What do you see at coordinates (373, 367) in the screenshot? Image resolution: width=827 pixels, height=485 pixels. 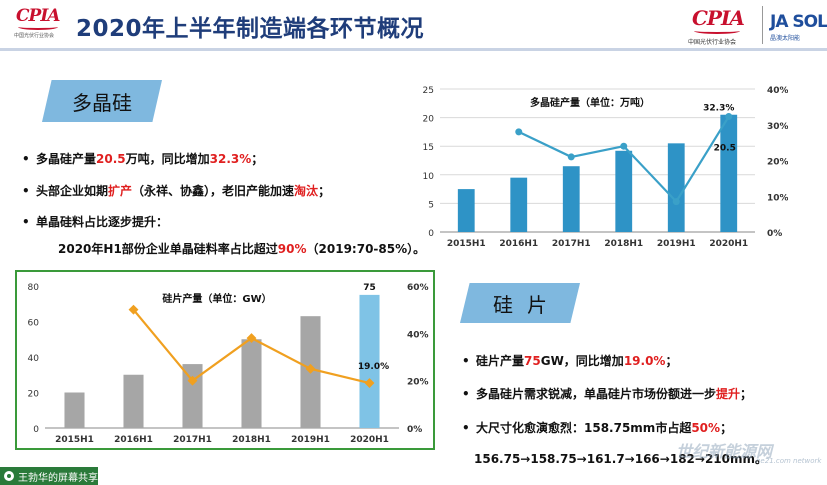 I see `line-data-label: 19.0%` at bounding box center [373, 367].